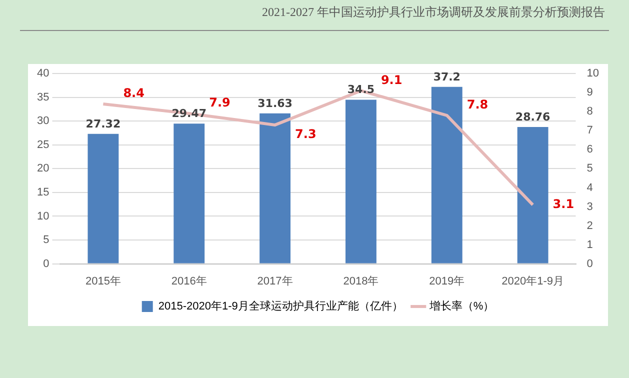  Describe the element at coordinates (43, 74) in the screenshot. I see `y-tick-label: 40` at that location.